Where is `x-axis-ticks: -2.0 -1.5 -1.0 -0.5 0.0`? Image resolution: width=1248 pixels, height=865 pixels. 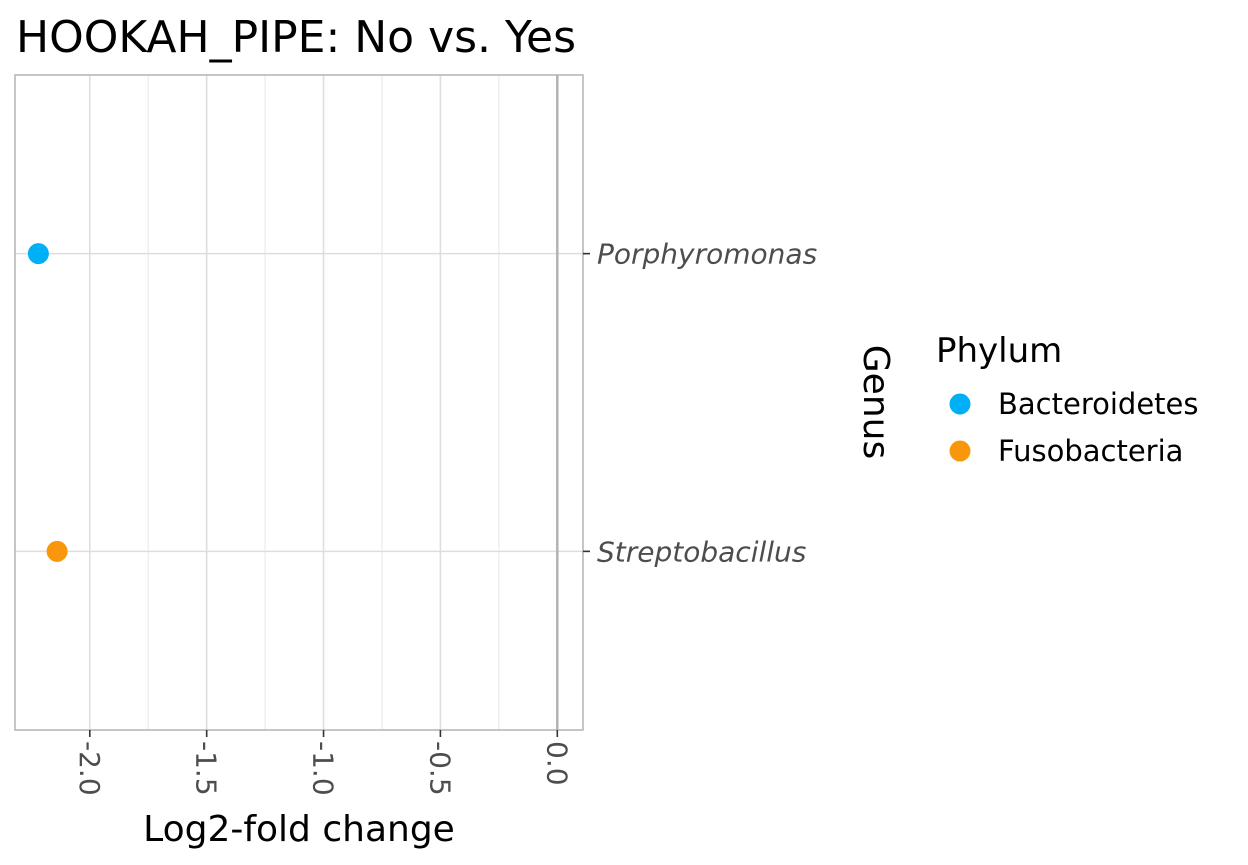
x-axis-ticks: -2.0 -1.5 -1.0 -0.5 0.0 is located at coordinates (323, 763).